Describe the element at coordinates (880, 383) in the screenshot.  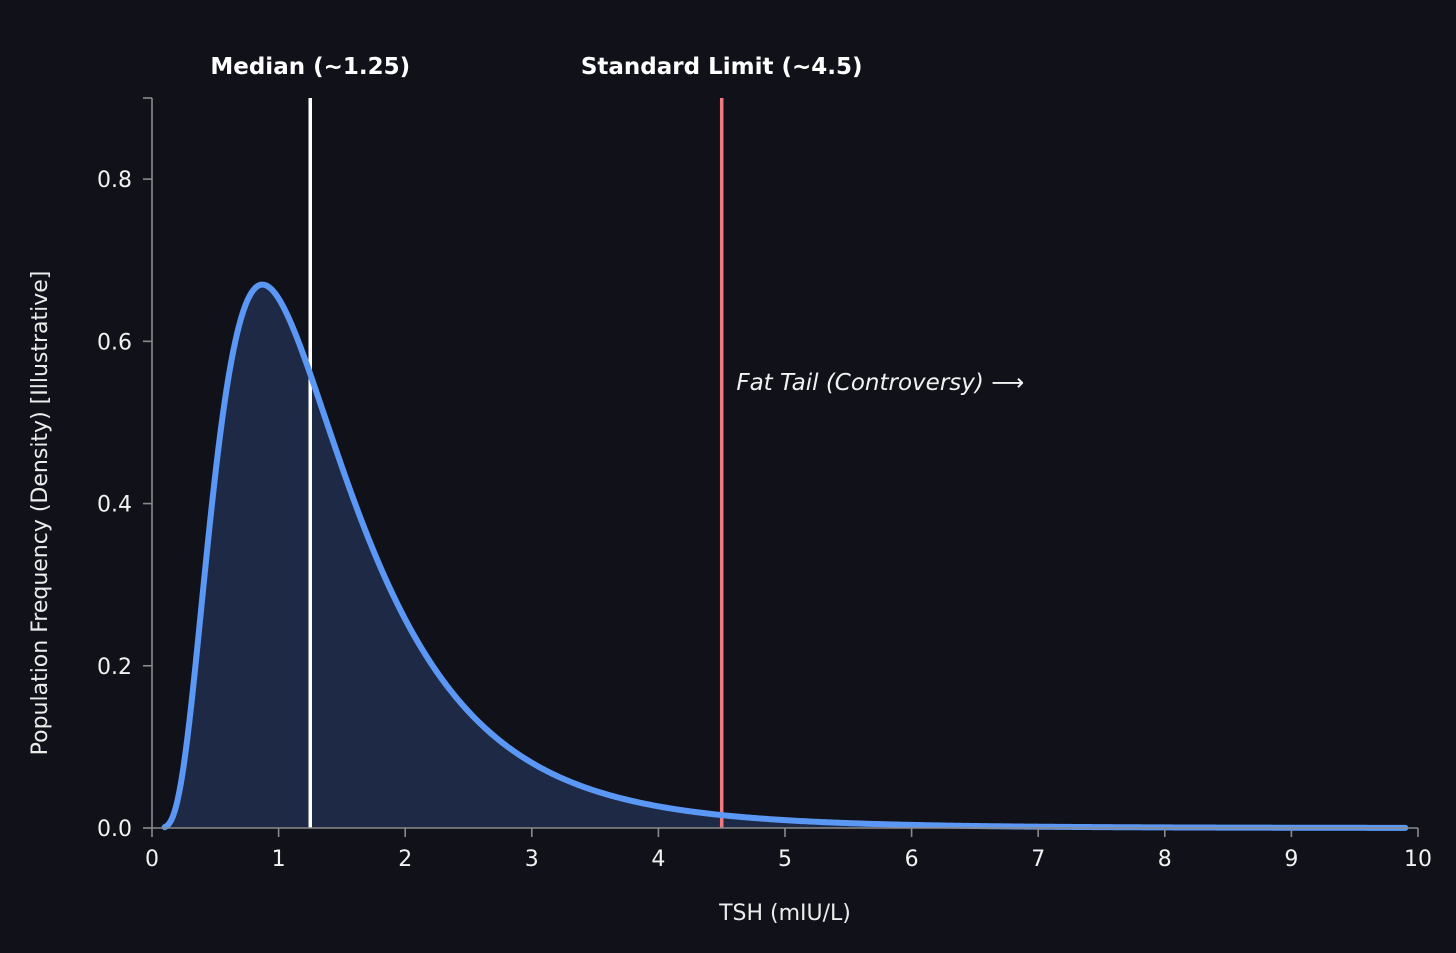
I see `fat-tail-annotation: Fat Tail (Controversy) ⟶` at that location.